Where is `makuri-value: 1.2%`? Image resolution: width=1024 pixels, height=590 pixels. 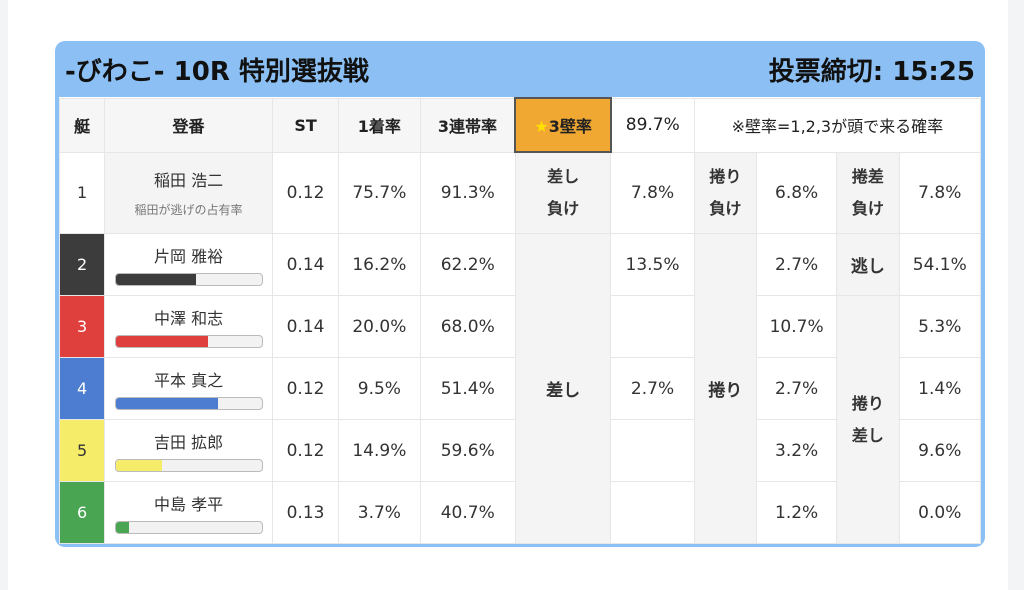
makuri-value: 1.2% is located at coordinates (796, 512).